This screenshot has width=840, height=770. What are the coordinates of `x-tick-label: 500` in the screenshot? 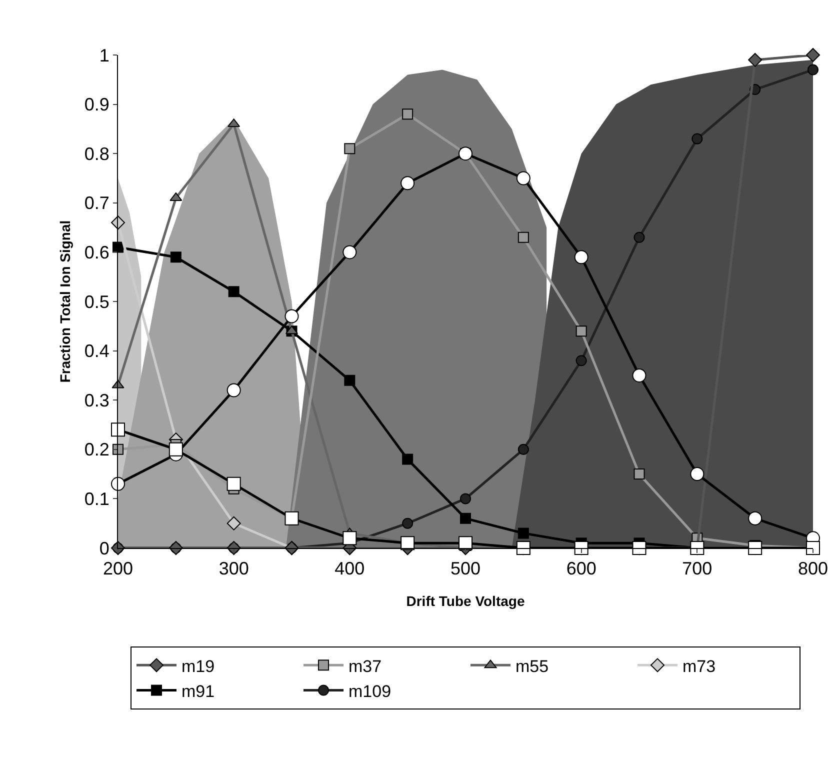 It's located at (465, 568).